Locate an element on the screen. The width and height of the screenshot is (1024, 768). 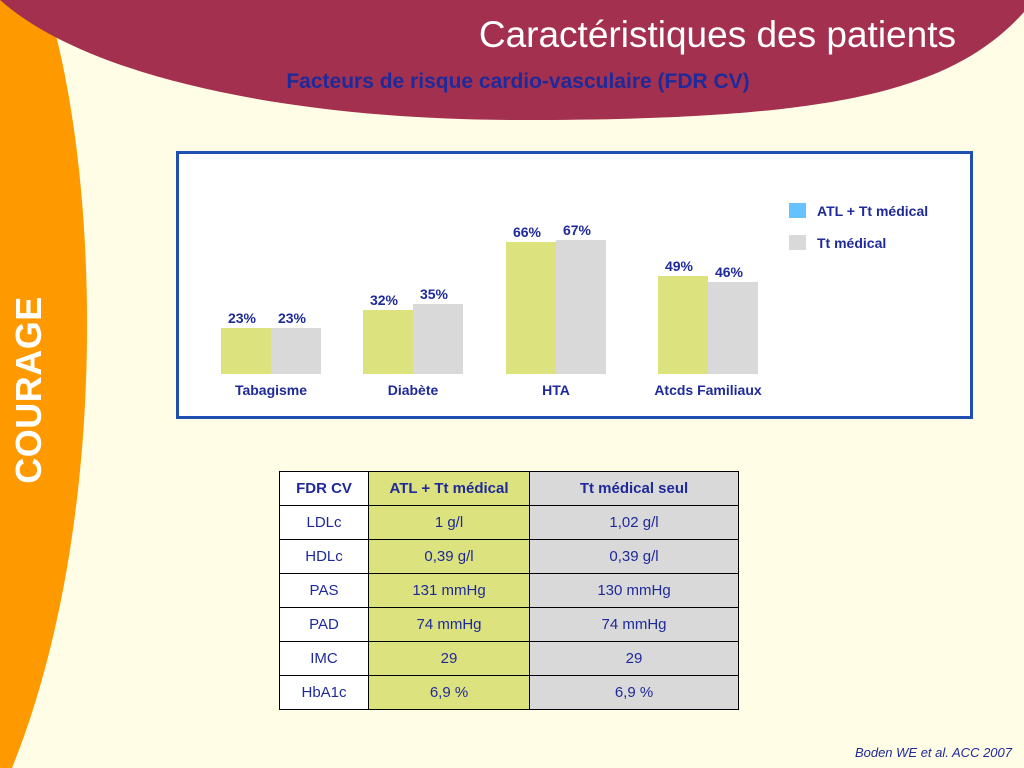
study-name-label: COURAGE is located at coordinates (28, 390).